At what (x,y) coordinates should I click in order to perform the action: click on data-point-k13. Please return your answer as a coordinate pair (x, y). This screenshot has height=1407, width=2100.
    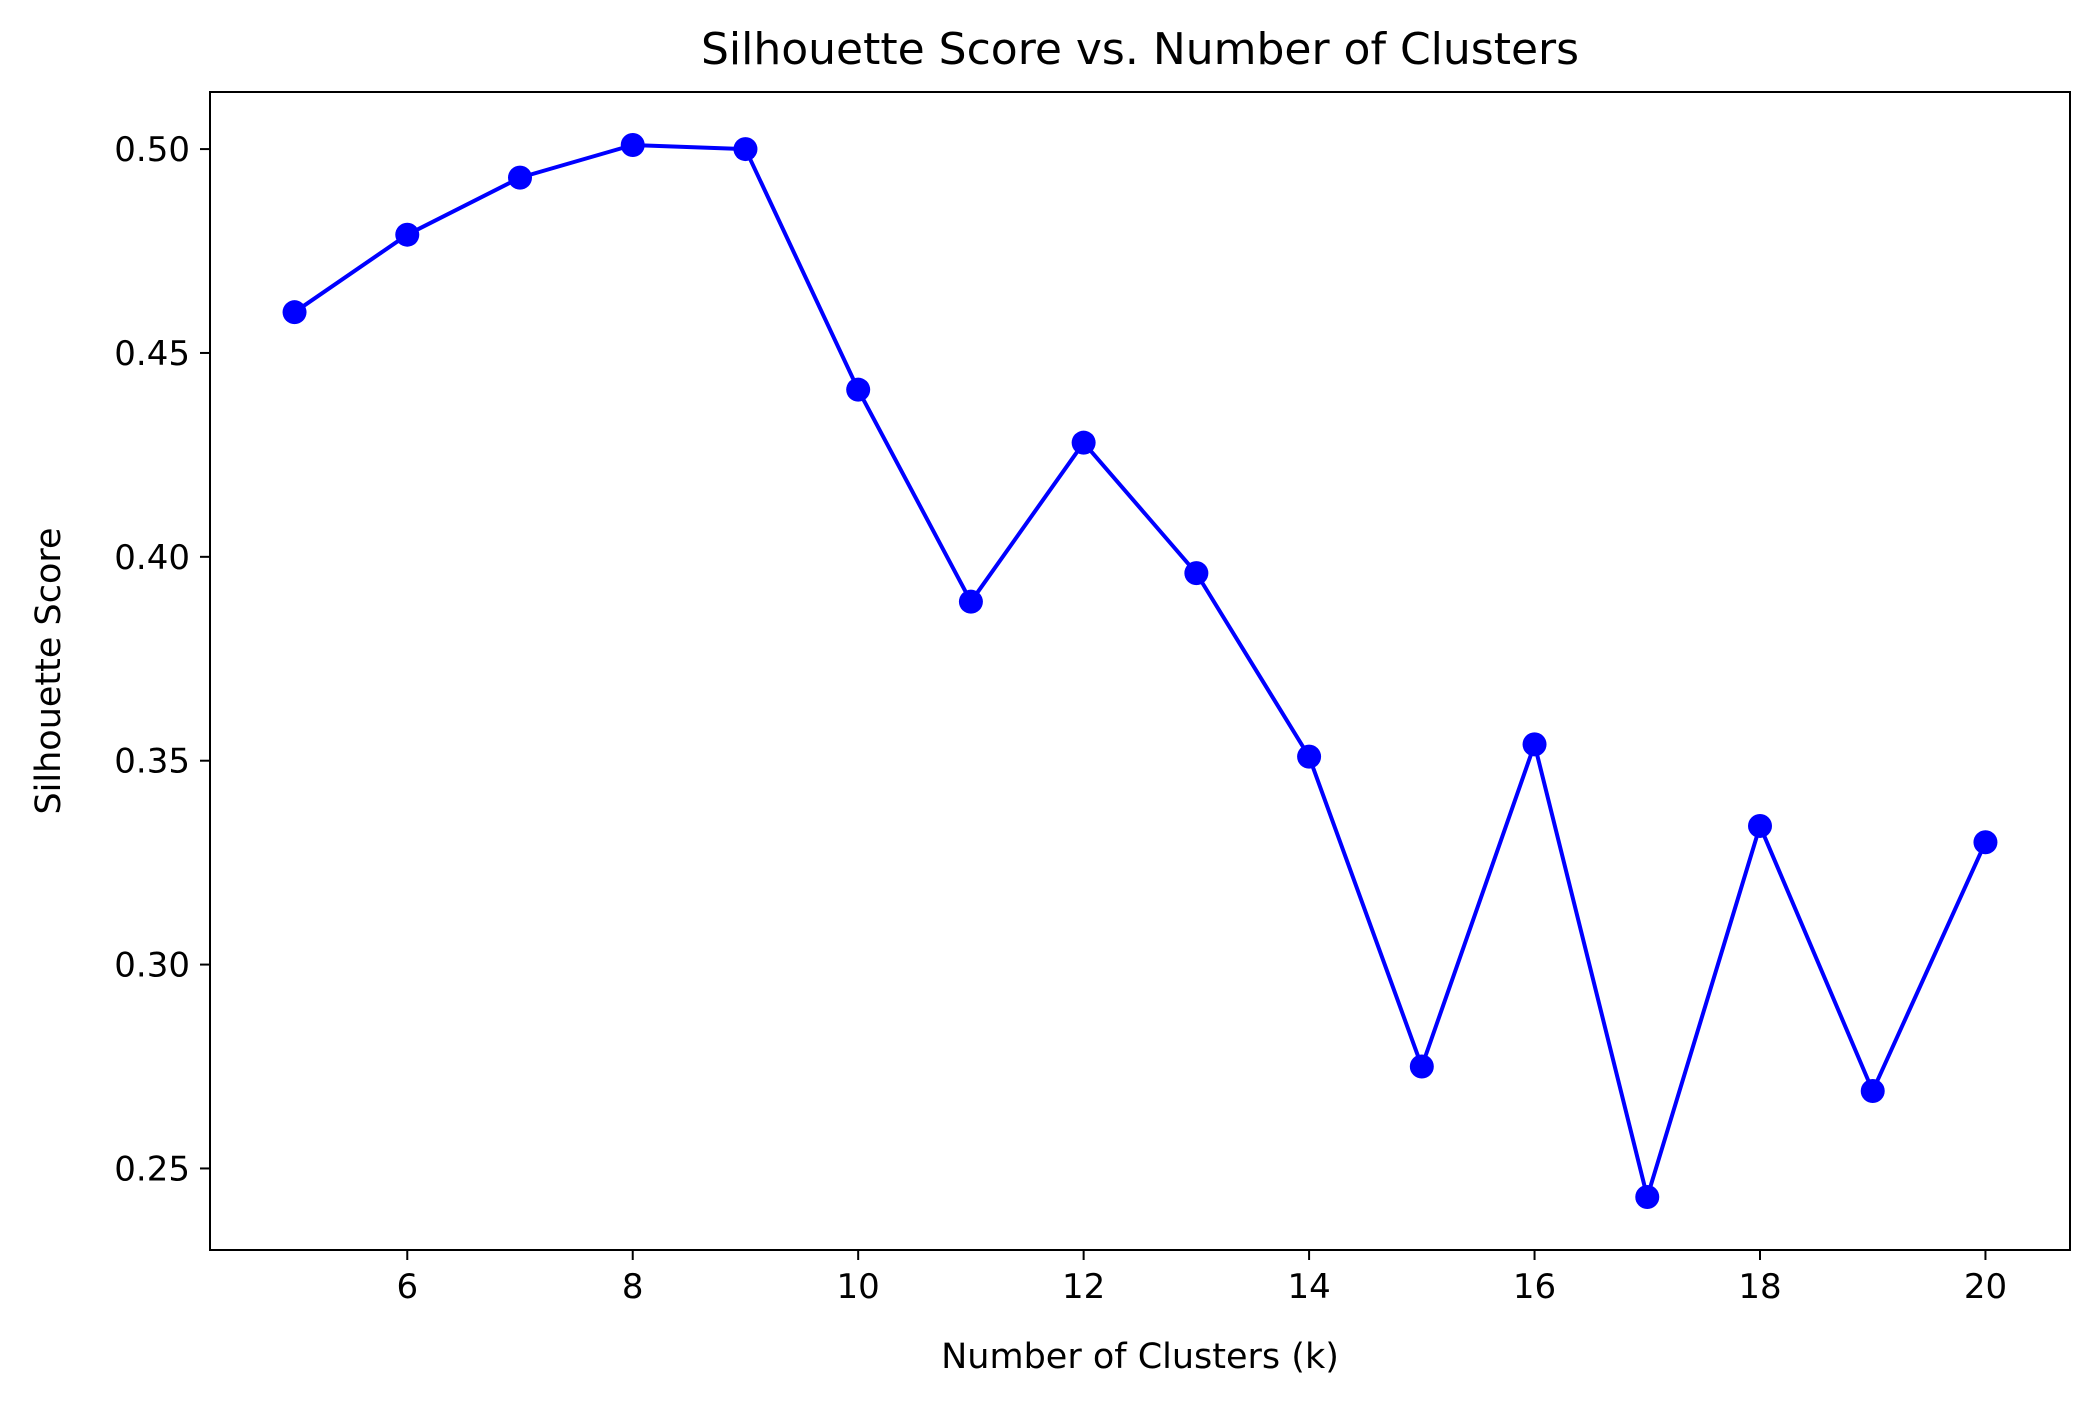
    Looking at the image, I should click on (1196, 573).